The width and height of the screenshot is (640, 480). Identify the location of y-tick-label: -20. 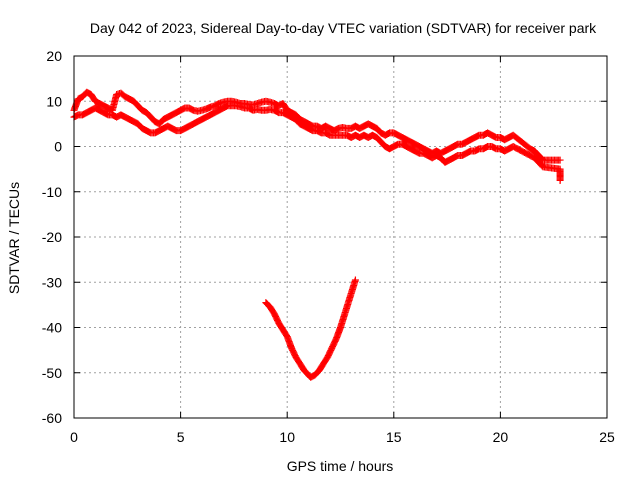
(52, 237).